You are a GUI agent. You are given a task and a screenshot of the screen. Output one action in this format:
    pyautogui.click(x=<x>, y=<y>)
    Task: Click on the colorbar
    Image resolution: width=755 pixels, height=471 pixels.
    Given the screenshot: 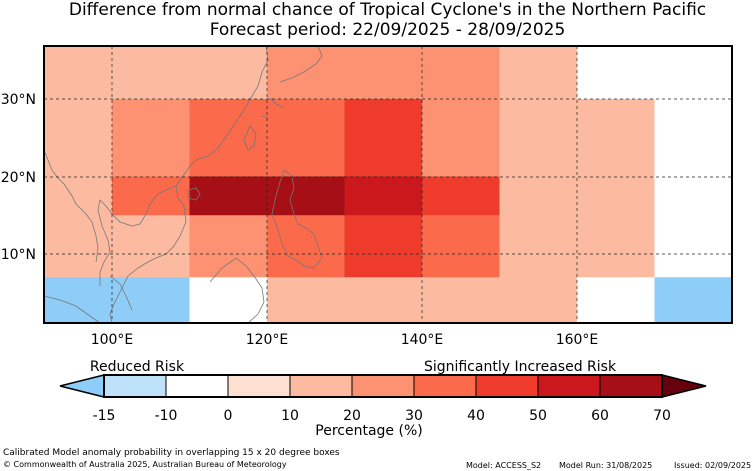 What is the action you would take?
    pyautogui.click(x=383, y=386)
    